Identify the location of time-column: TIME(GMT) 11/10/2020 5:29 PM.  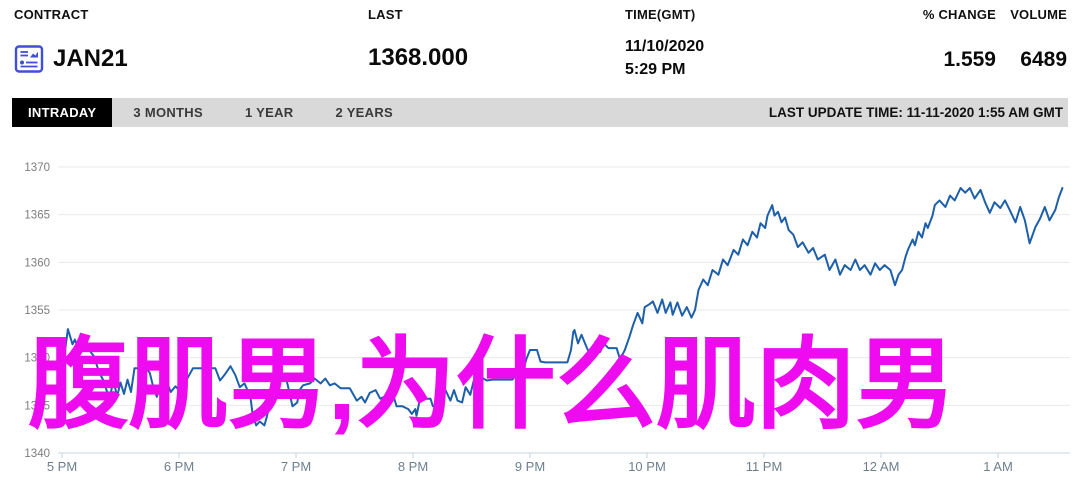
(664, 44).